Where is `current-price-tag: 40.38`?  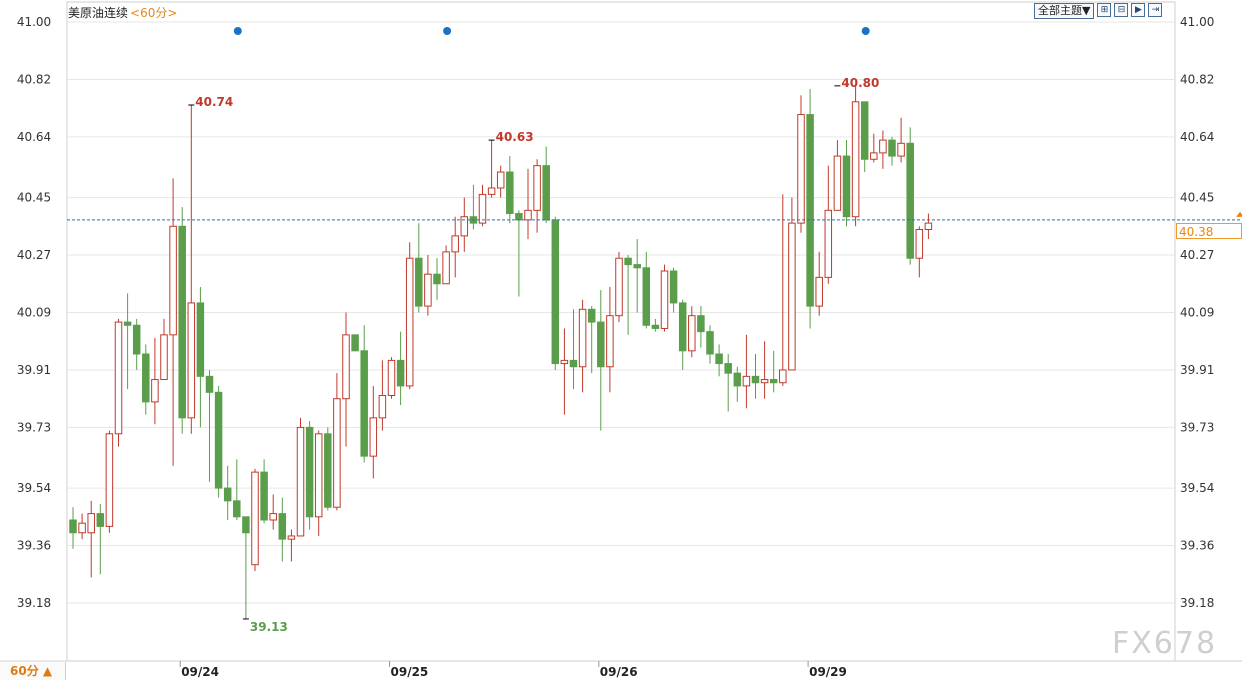
current-price-tag: 40.38 is located at coordinates (1209, 231).